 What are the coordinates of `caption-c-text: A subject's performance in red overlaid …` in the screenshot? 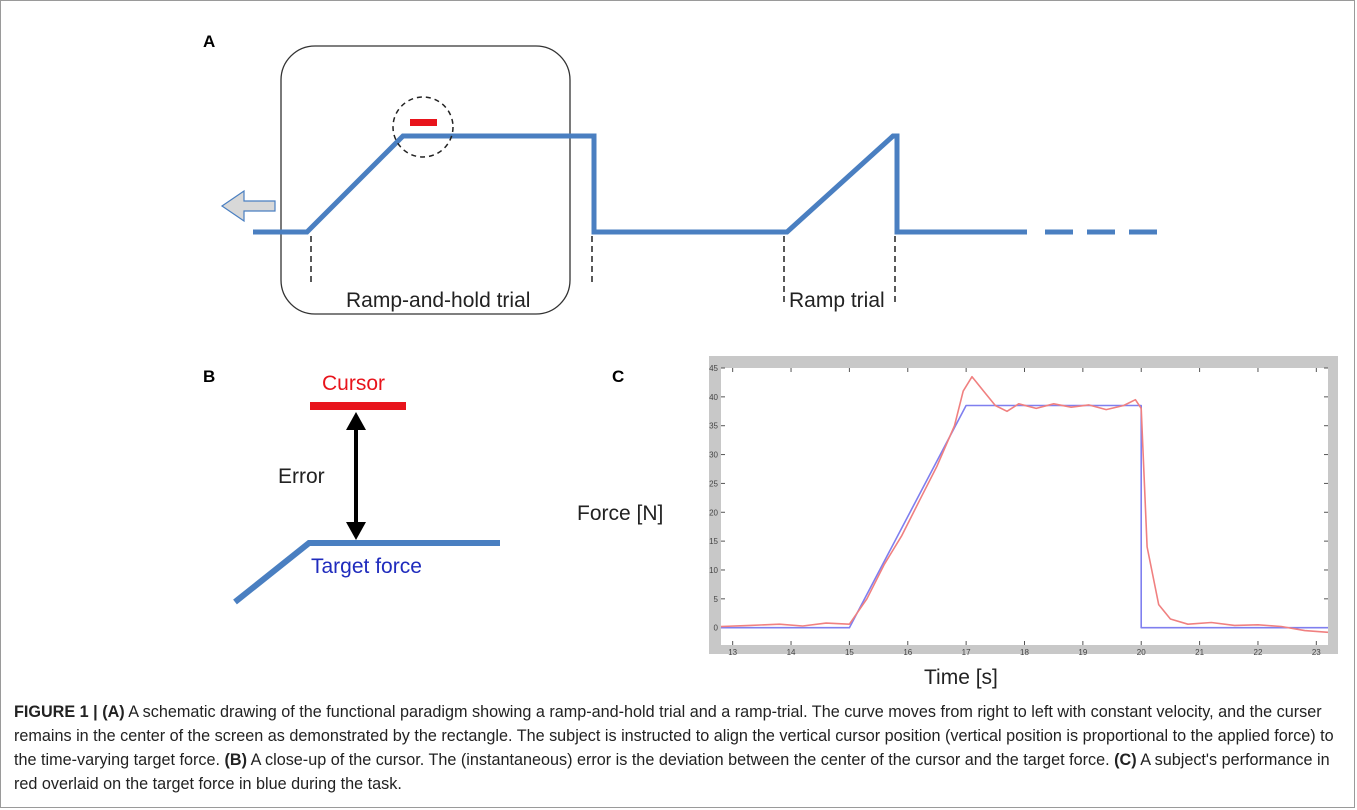 It's located at (672, 772).